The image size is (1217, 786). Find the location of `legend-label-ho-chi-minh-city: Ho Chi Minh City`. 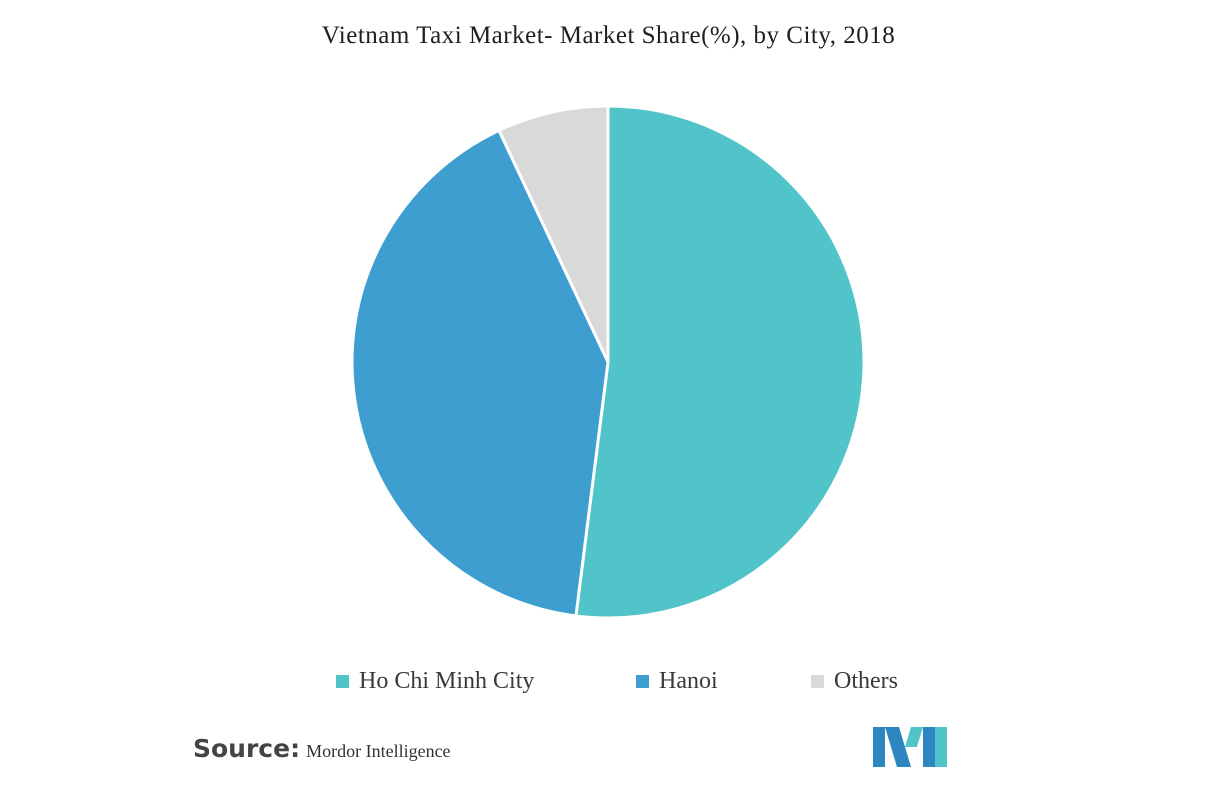

legend-label-ho-chi-minh-city: Ho Chi Minh City is located at coordinates (447, 681).